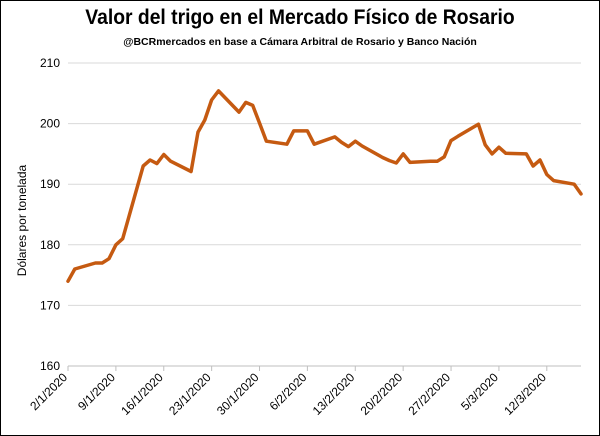  I want to click on x-tick-label: 6/2/2020, so click(288, 391).